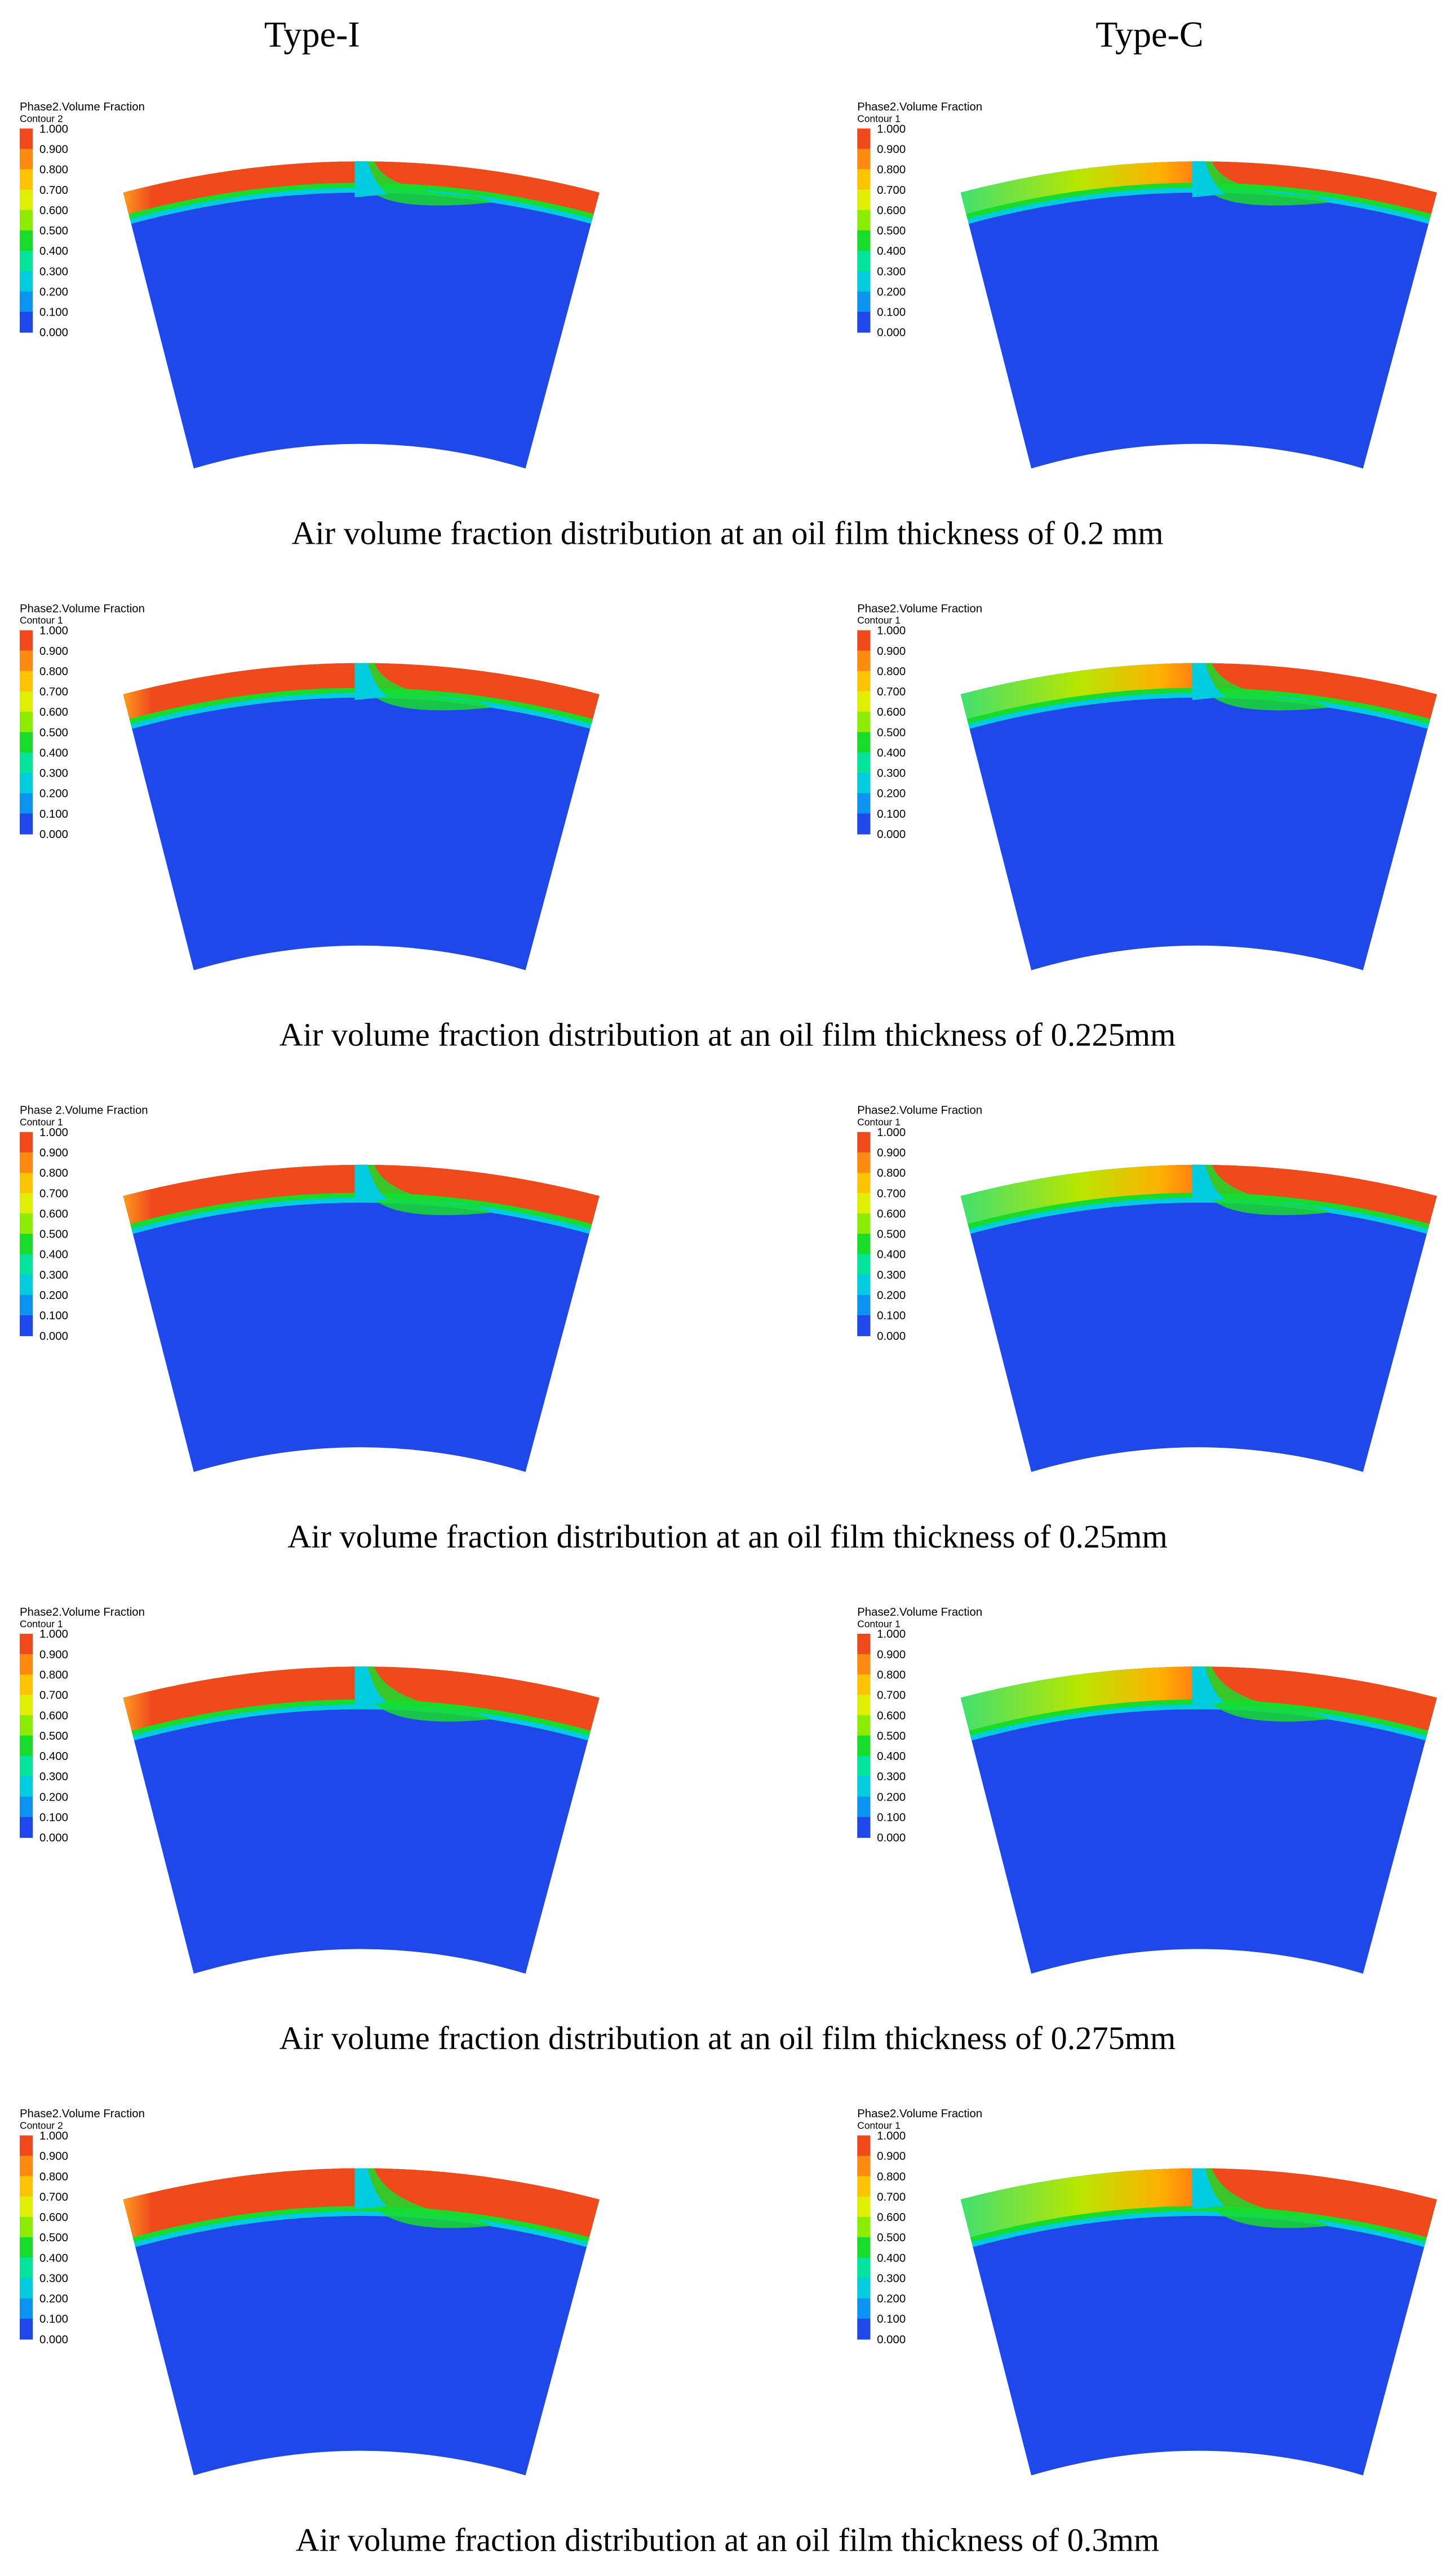 Image resolution: width=1455 pixels, height=2576 pixels. What do you see at coordinates (892, 231) in the screenshot?
I see `legend-label: 0.500` at bounding box center [892, 231].